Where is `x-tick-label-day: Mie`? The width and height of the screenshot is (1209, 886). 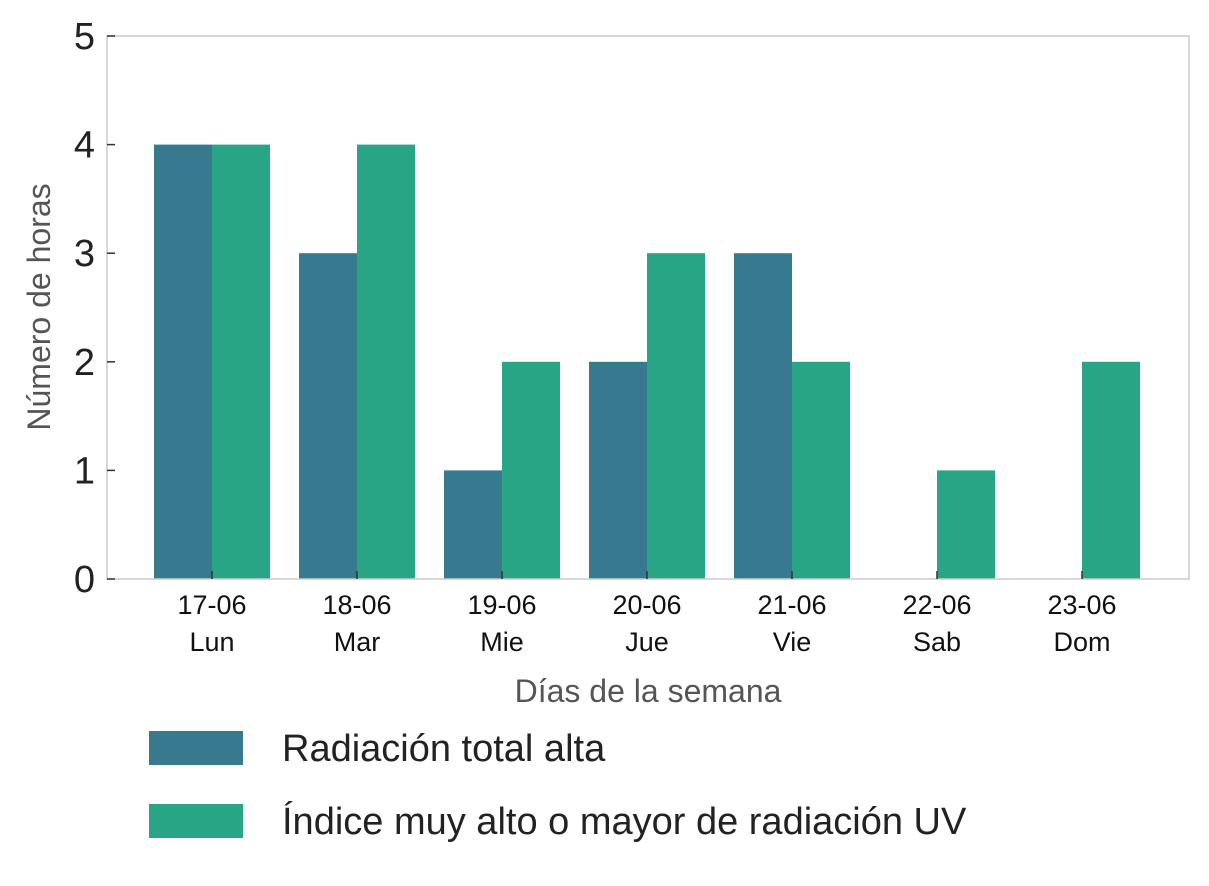
x-tick-label-day: Mie is located at coordinates (502, 642).